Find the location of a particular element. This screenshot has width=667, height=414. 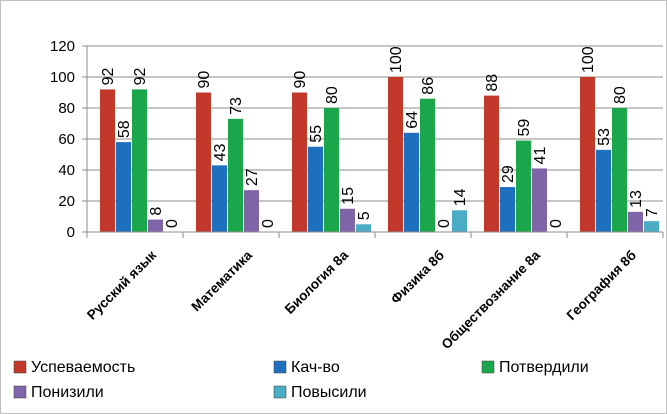

data-label: 8 is located at coordinates (156, 211).